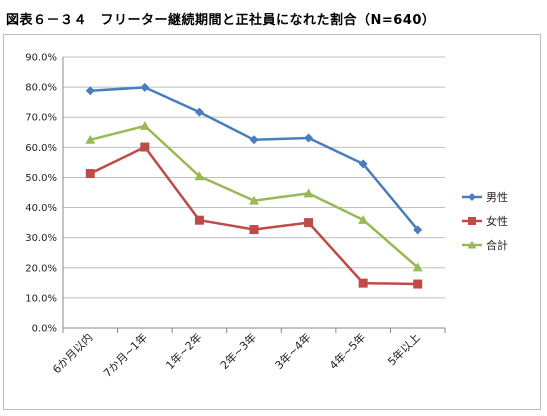 The width and height of the screenshot is (547, 416). Describe the element at coordinates (221, 20) in the screenshot. I see `chart-title: 図表６－３４ フリーター継続期間と正社員になれた割合（N=640）` at that location.